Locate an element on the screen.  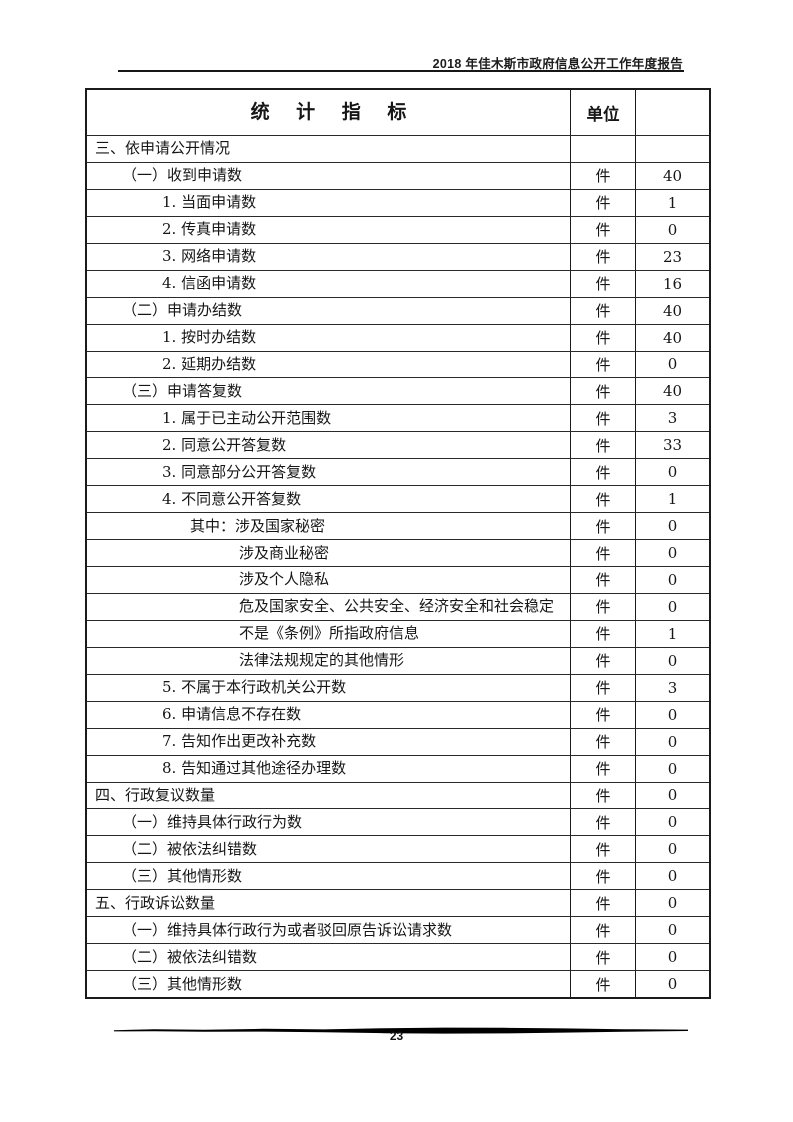
indicator-cell: 涉及个人隐私 is located at coordinates (284, 579).